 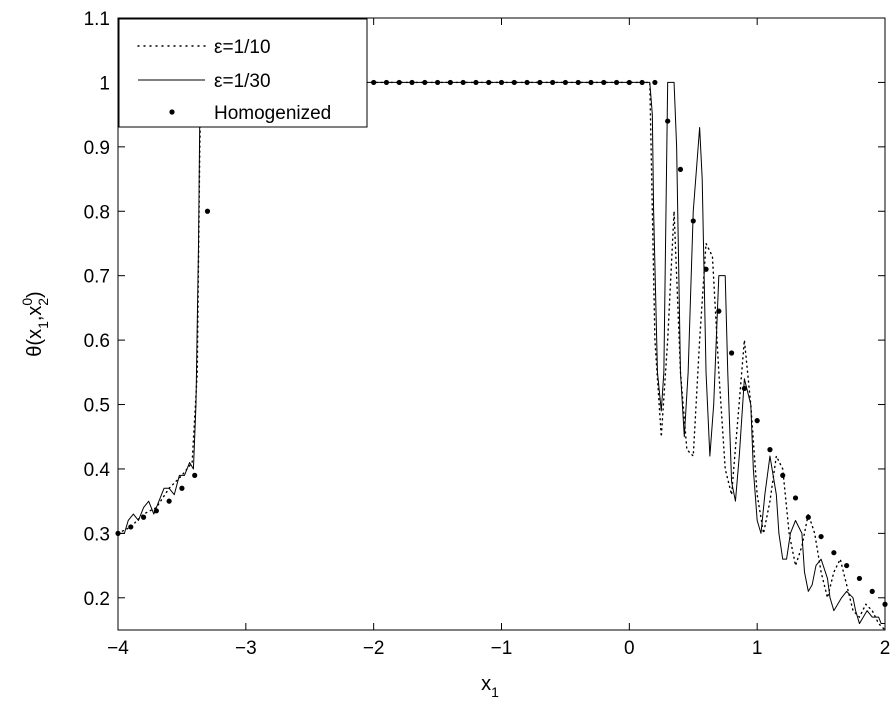 I want to click on legend: ε=1/10 ε=1/30 Homogenized, so click(x=243, y=73).